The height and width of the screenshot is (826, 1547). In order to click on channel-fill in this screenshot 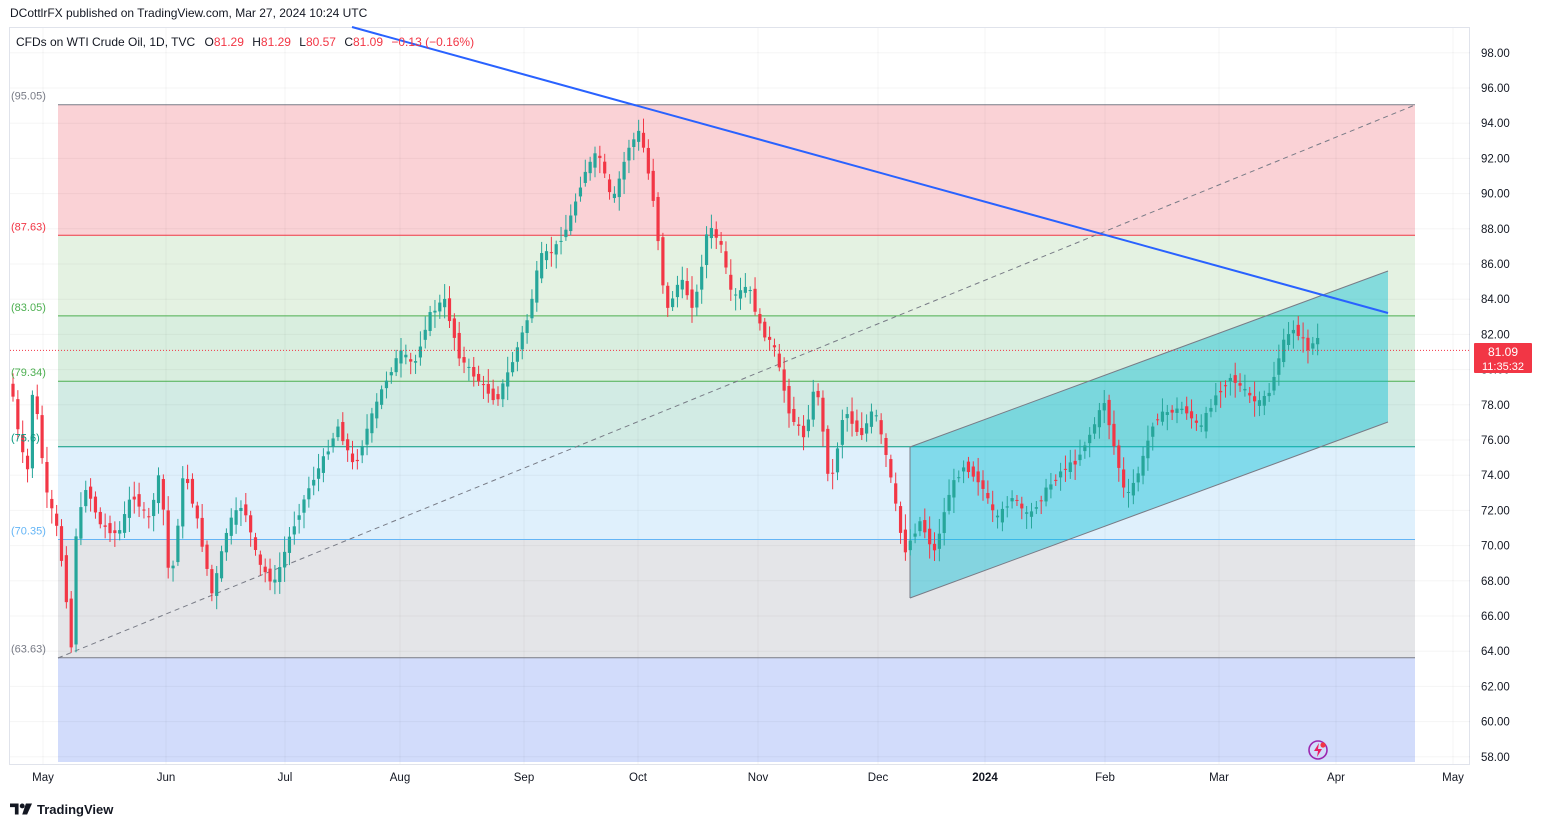, I will do `click(1149, 434)`.